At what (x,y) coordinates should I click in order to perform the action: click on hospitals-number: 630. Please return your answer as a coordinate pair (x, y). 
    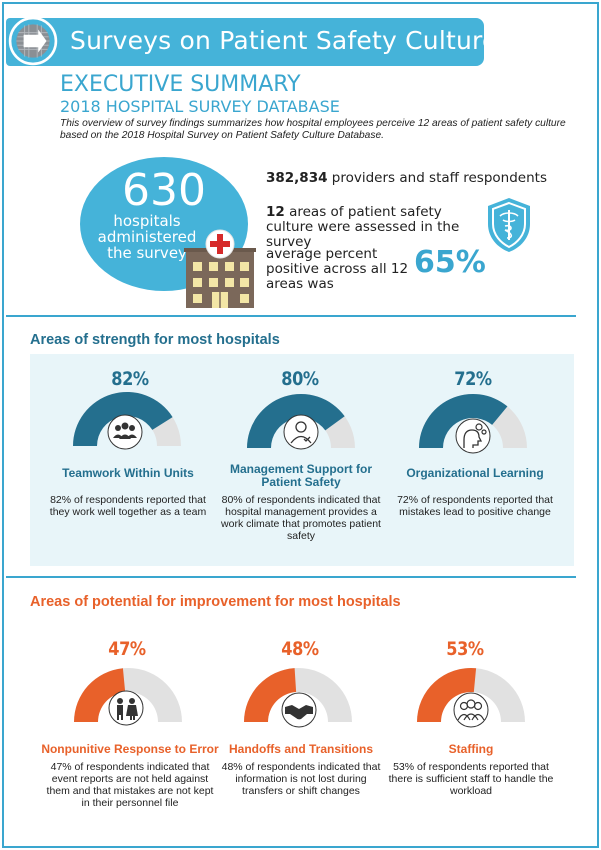
    Looking at the image, I should click on (164, 190).